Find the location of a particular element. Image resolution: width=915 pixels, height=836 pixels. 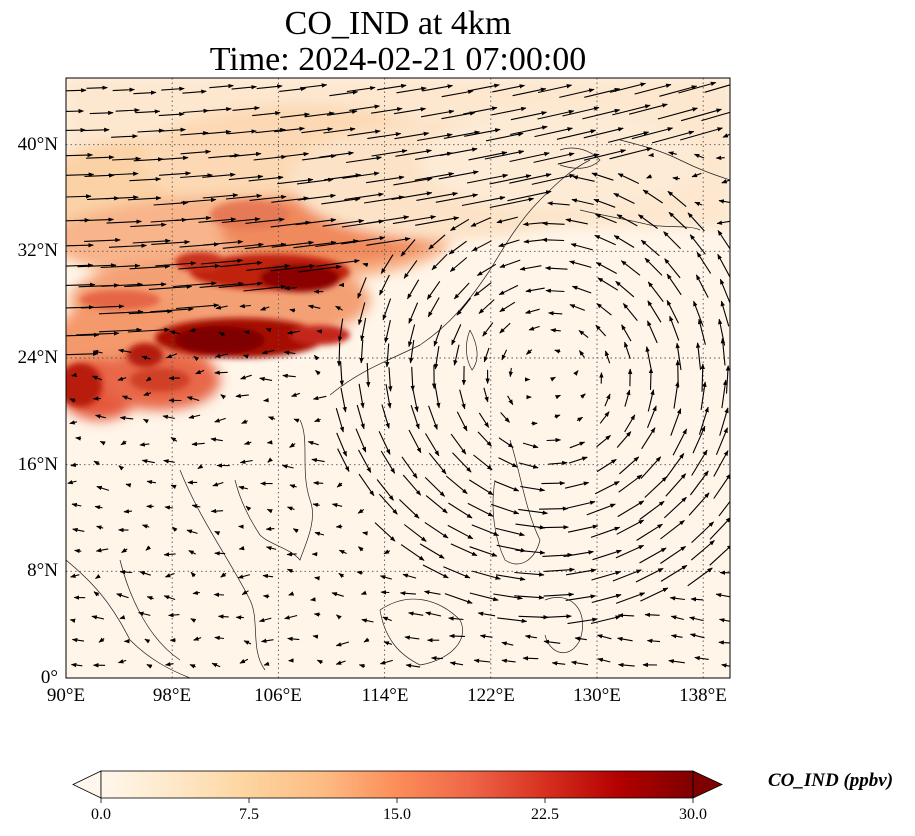

y-tick-label: 40°N is located at coordinates (37, 144).